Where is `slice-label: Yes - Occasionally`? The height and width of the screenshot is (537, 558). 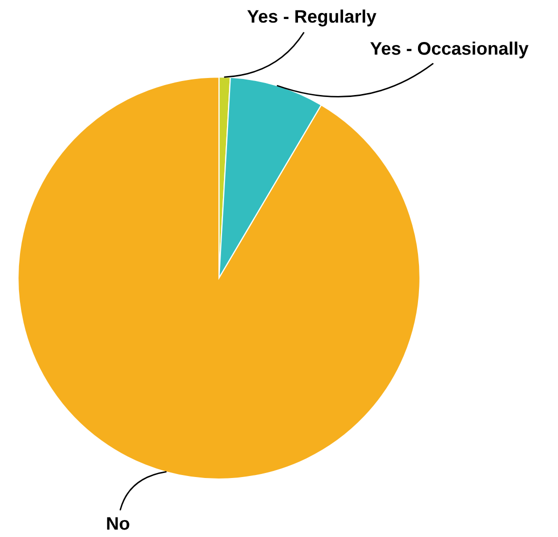 slice-label: Yes - Occasionally is located at coordinates (449, 50).